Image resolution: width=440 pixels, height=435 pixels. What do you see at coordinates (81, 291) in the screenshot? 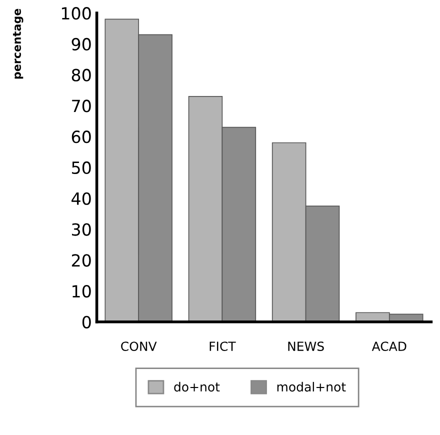
I see `y-tick-label: 10` at bounding box center [81, 291].